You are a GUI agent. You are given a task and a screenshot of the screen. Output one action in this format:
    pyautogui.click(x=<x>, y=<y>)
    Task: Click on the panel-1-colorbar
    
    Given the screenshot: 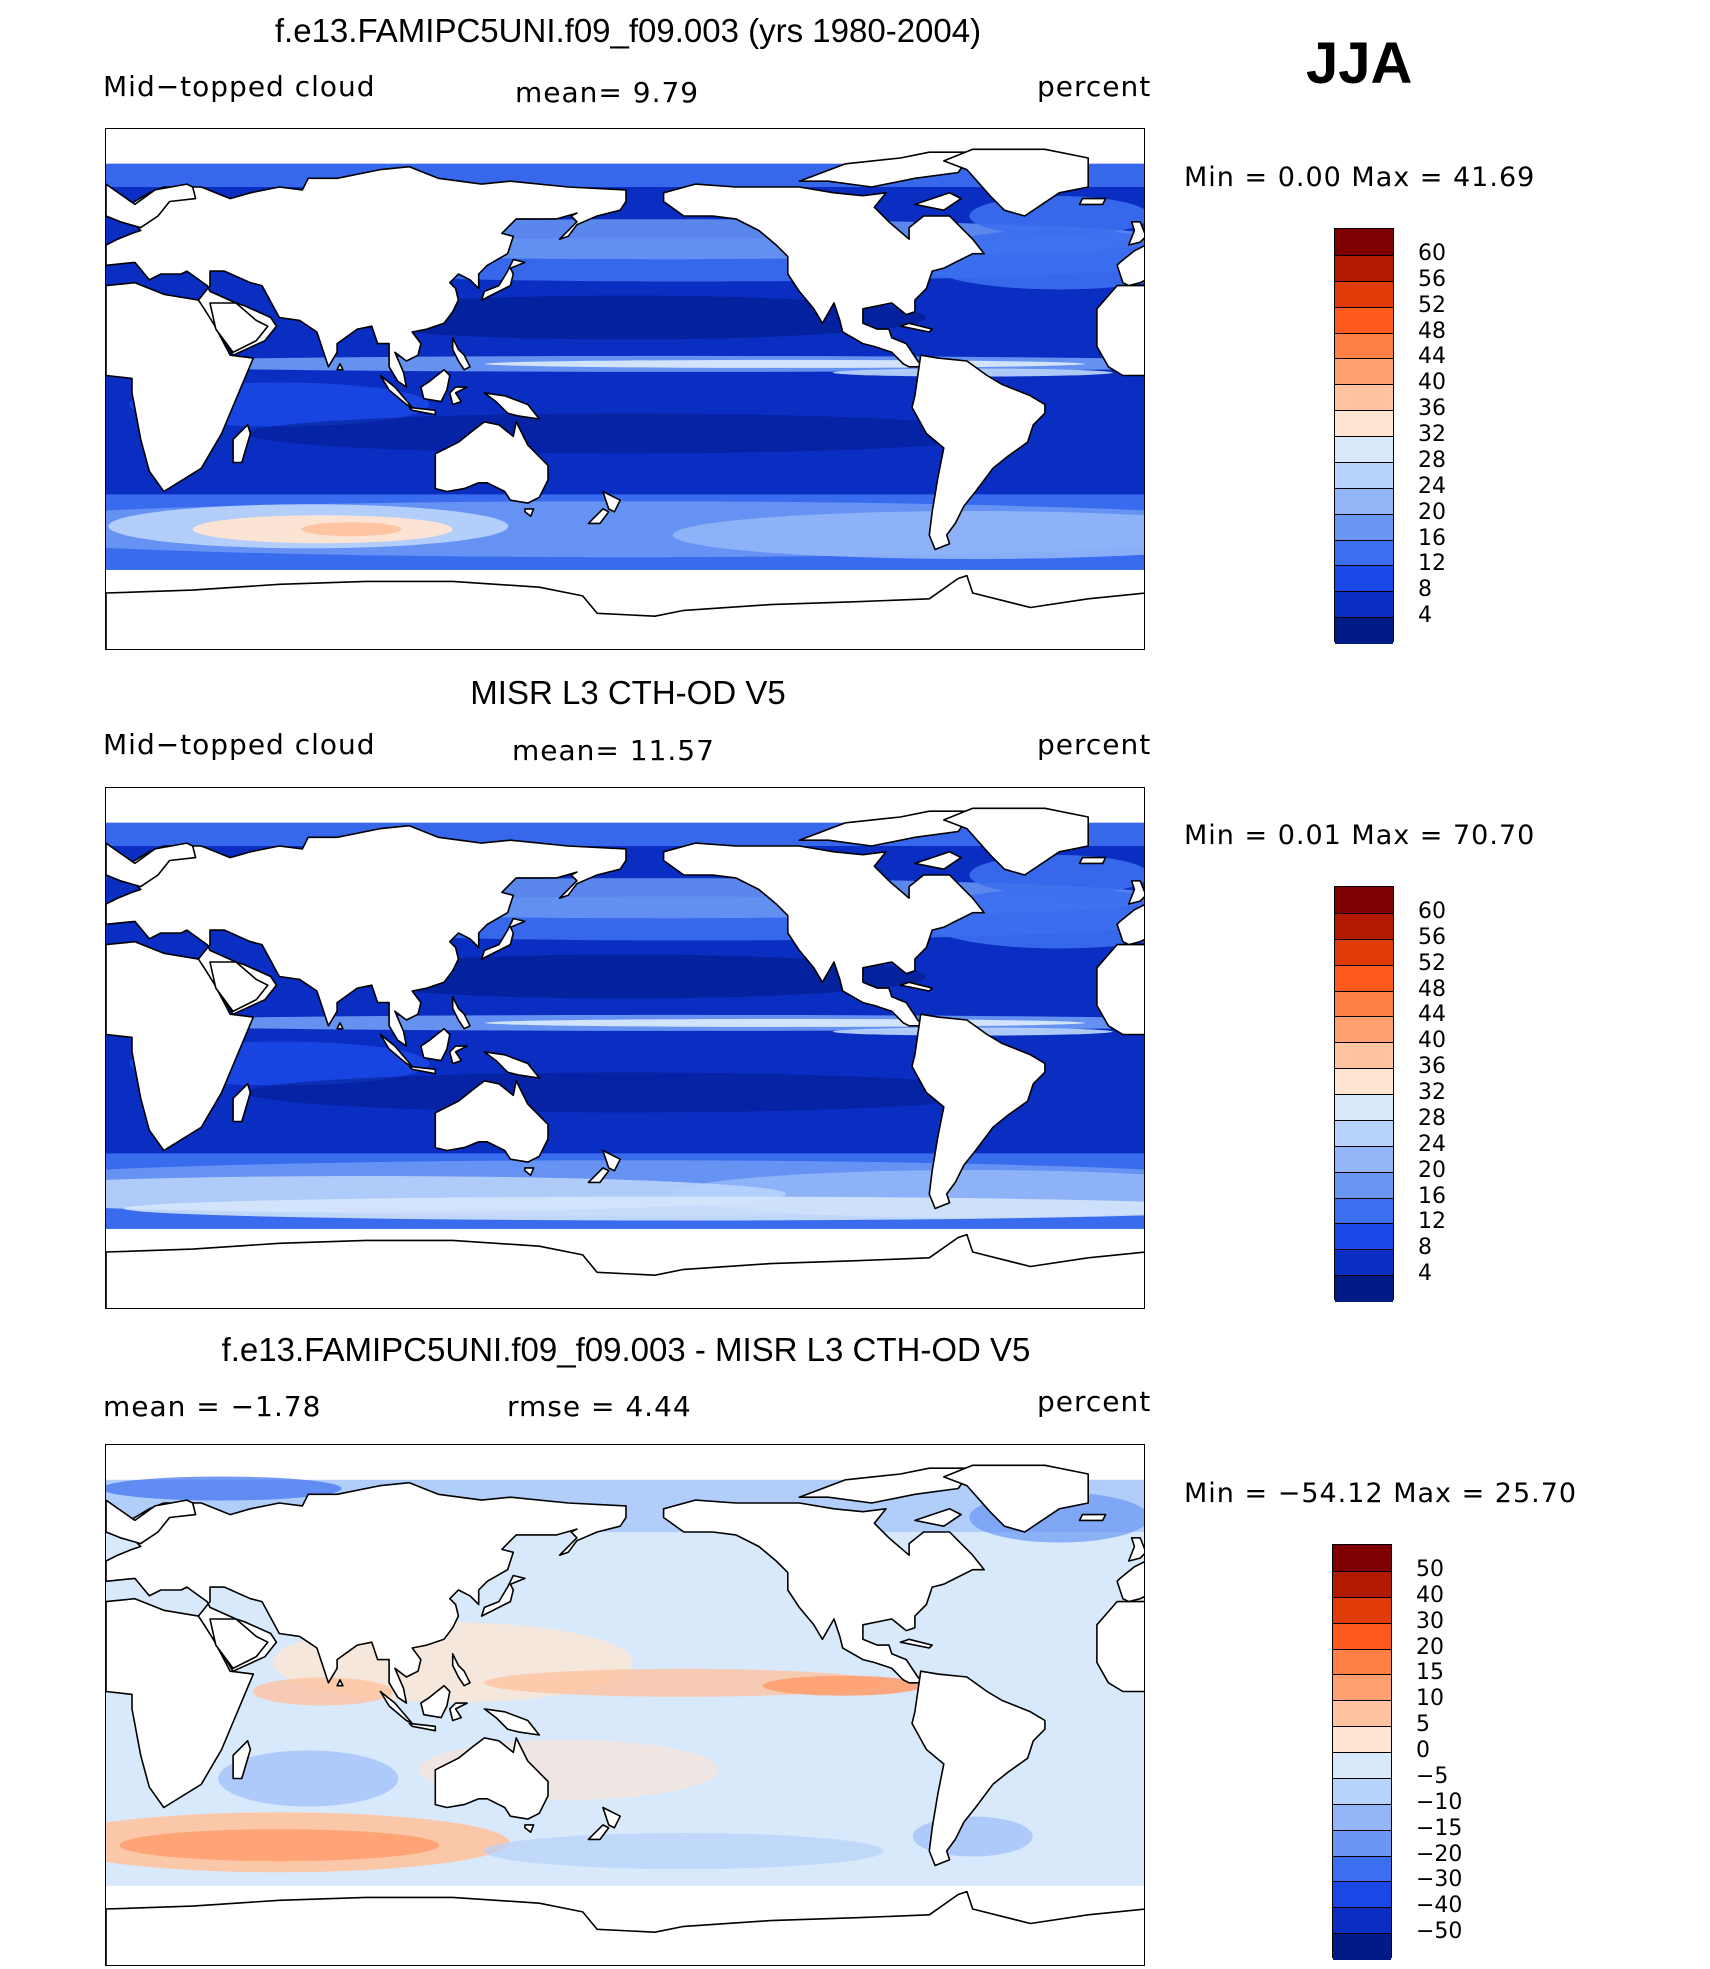 What is the action you would take?
    pyautogui.click(x=1364, y=436)
    